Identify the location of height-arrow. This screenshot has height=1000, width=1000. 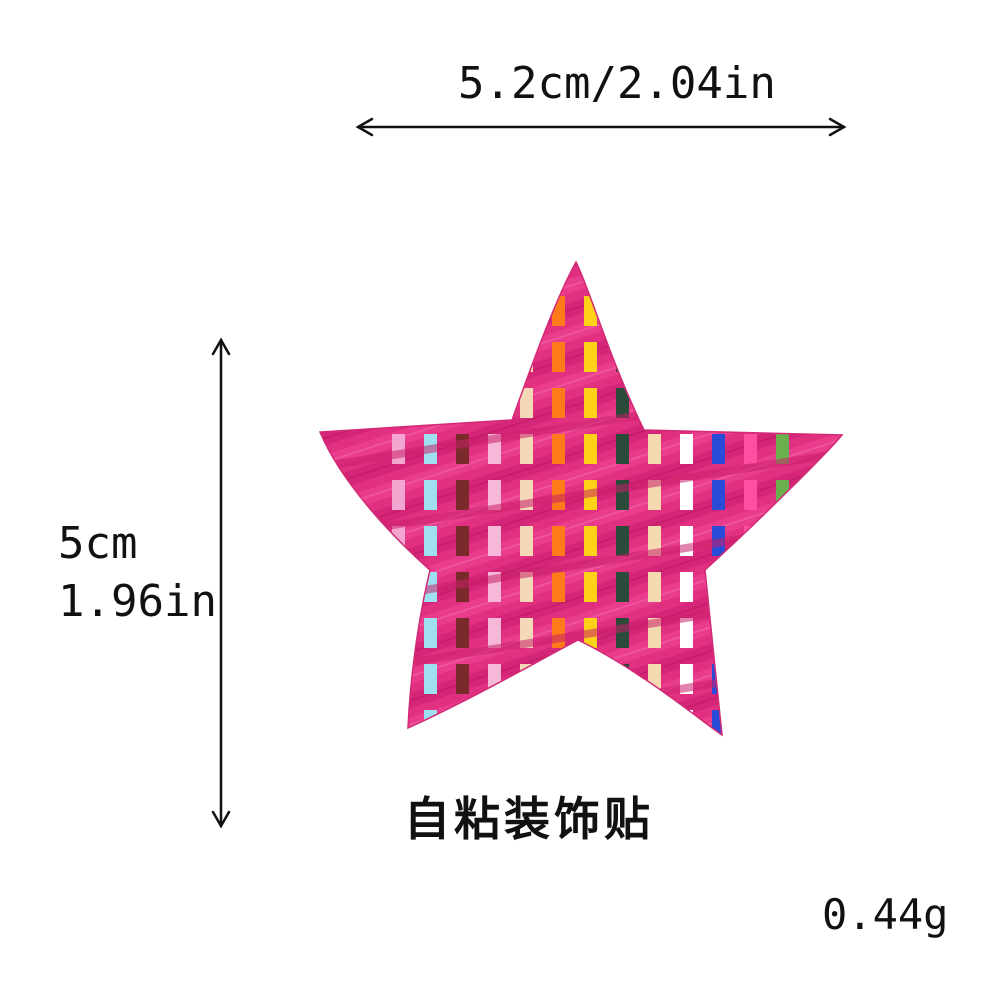
(221, 583).